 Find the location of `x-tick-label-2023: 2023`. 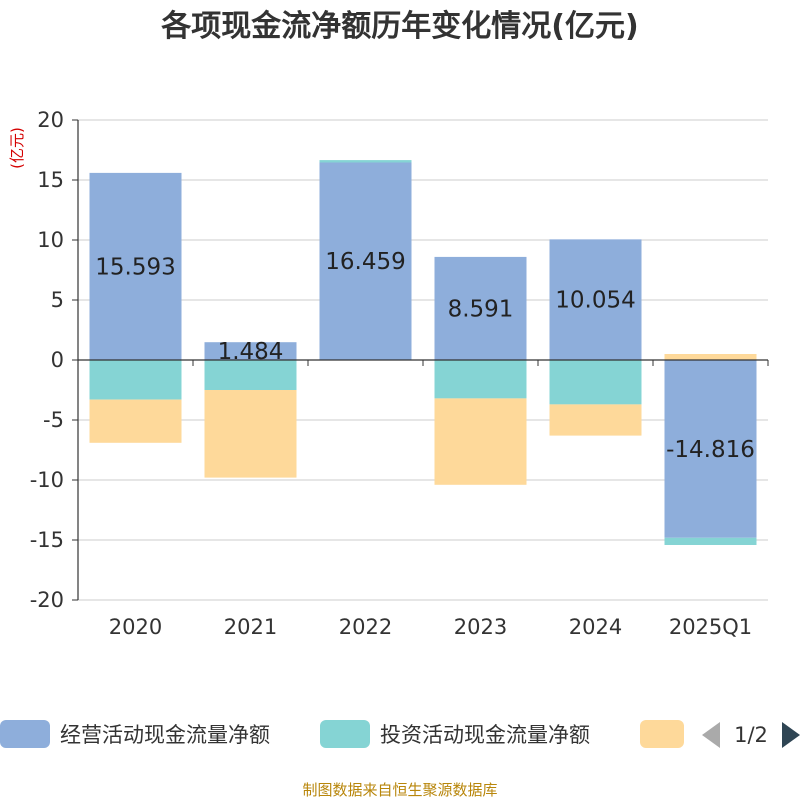

x-tick-label-2023: 2023 is located at coordinates (480, 627).